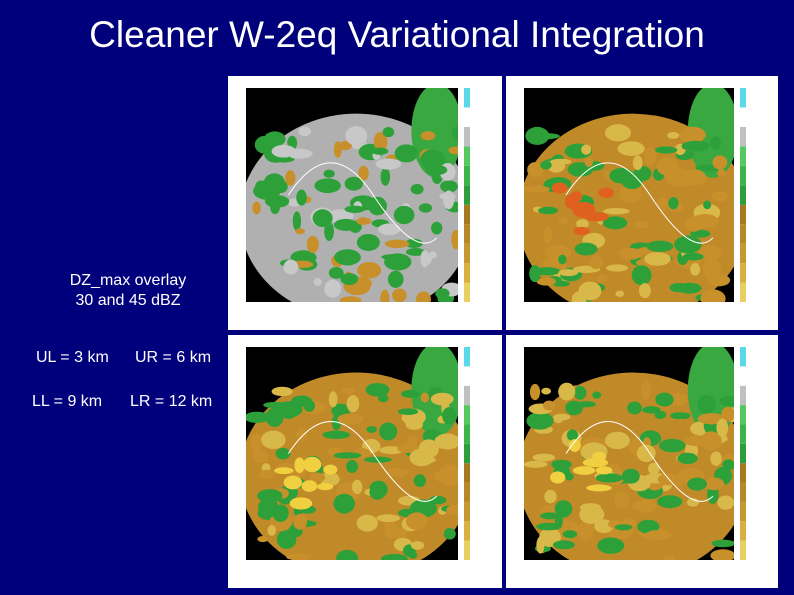  I want to click on slide-title: Cleaner W-2eq Variational Integration, so click(397, 34).